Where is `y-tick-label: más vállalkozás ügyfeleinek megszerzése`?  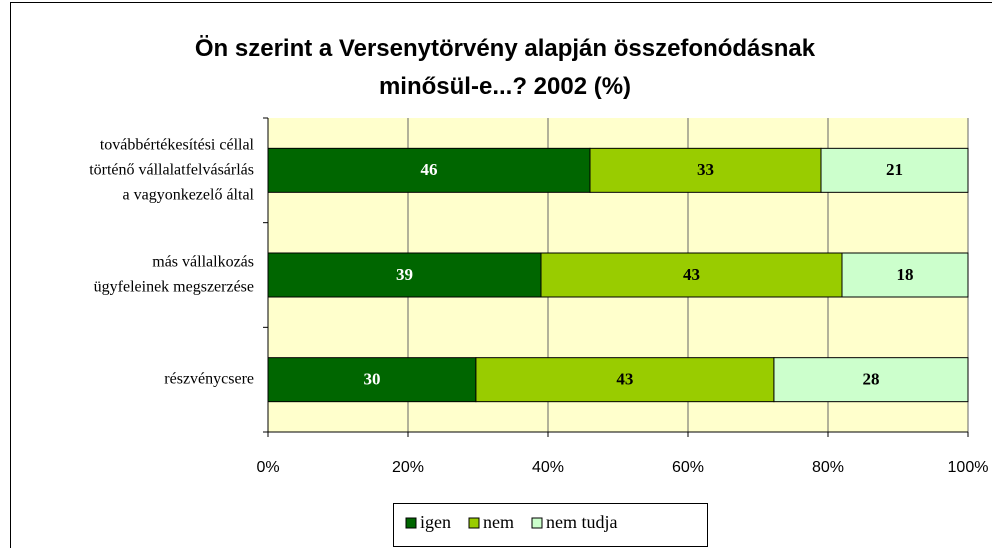 y-tick-label: más vállalkozás ügyfeleinek megszerzése is located at coordinates (174, 274).